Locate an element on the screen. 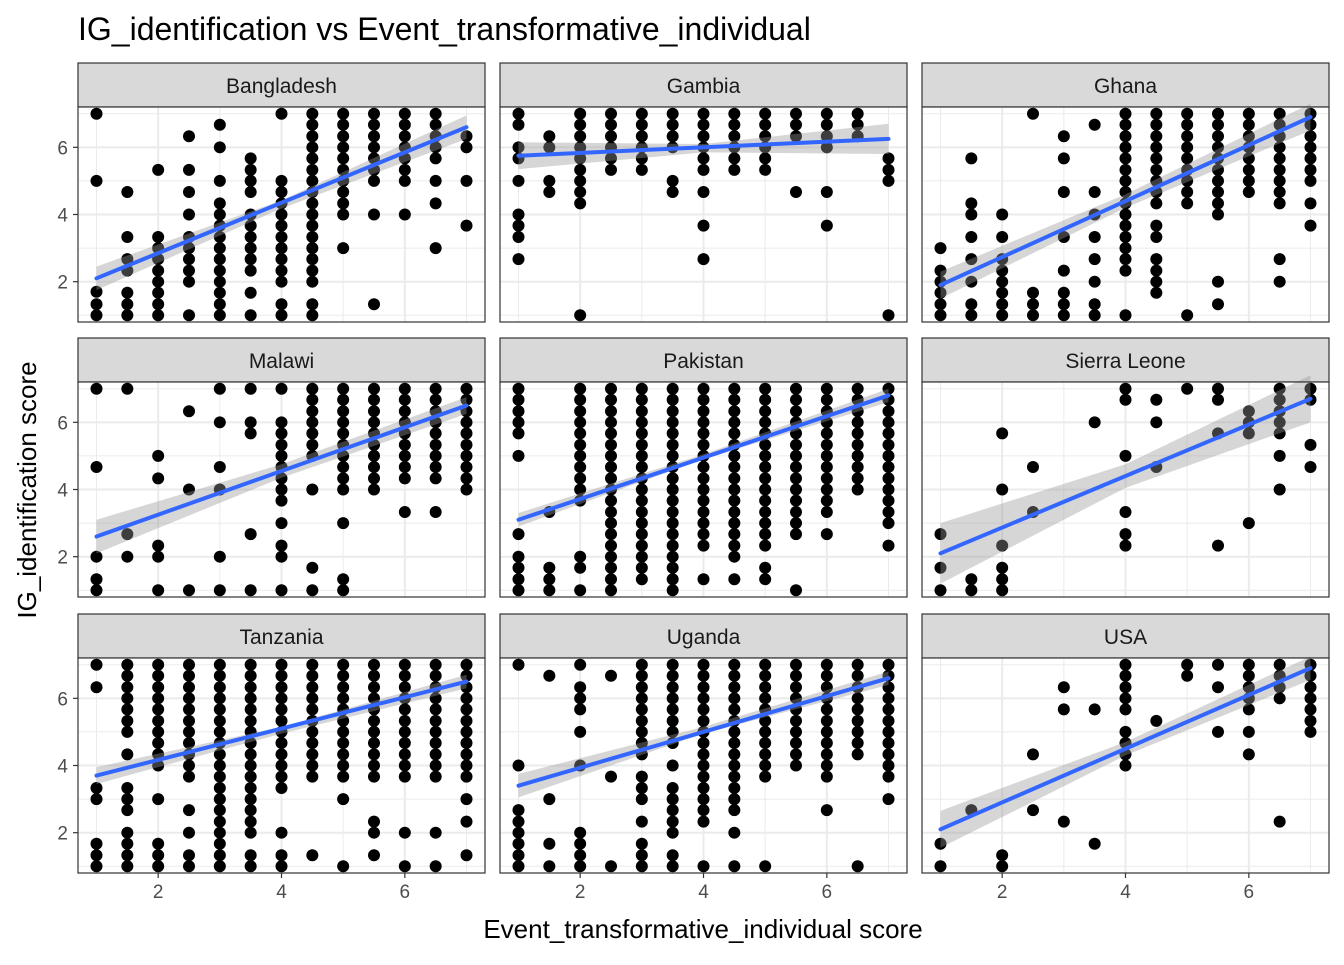 The width and height of the screenshot is (1344, 965). panel-border is located at coordinates (1125, 489).